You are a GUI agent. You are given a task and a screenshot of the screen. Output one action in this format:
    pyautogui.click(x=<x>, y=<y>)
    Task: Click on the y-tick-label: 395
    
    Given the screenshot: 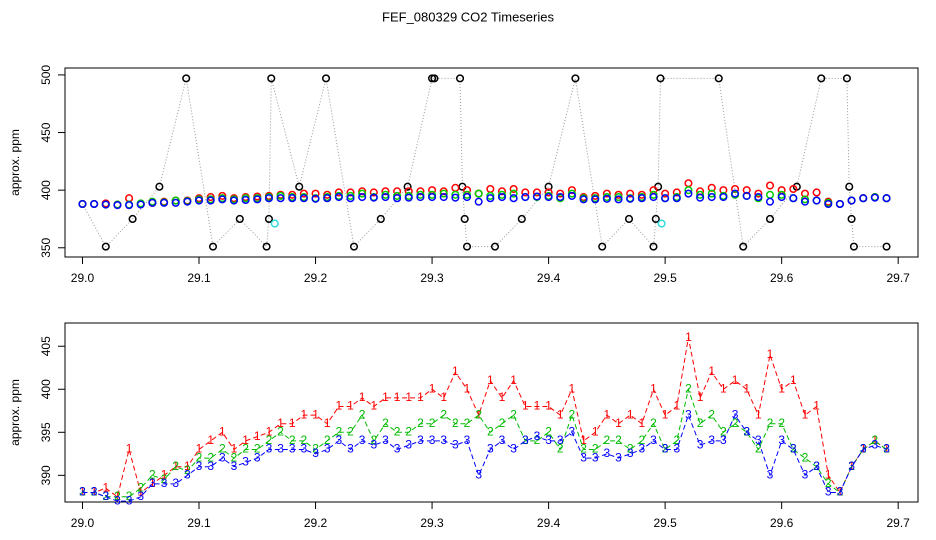 What is the action you would take?
    pyautogui.click(x=46, y=432)
    